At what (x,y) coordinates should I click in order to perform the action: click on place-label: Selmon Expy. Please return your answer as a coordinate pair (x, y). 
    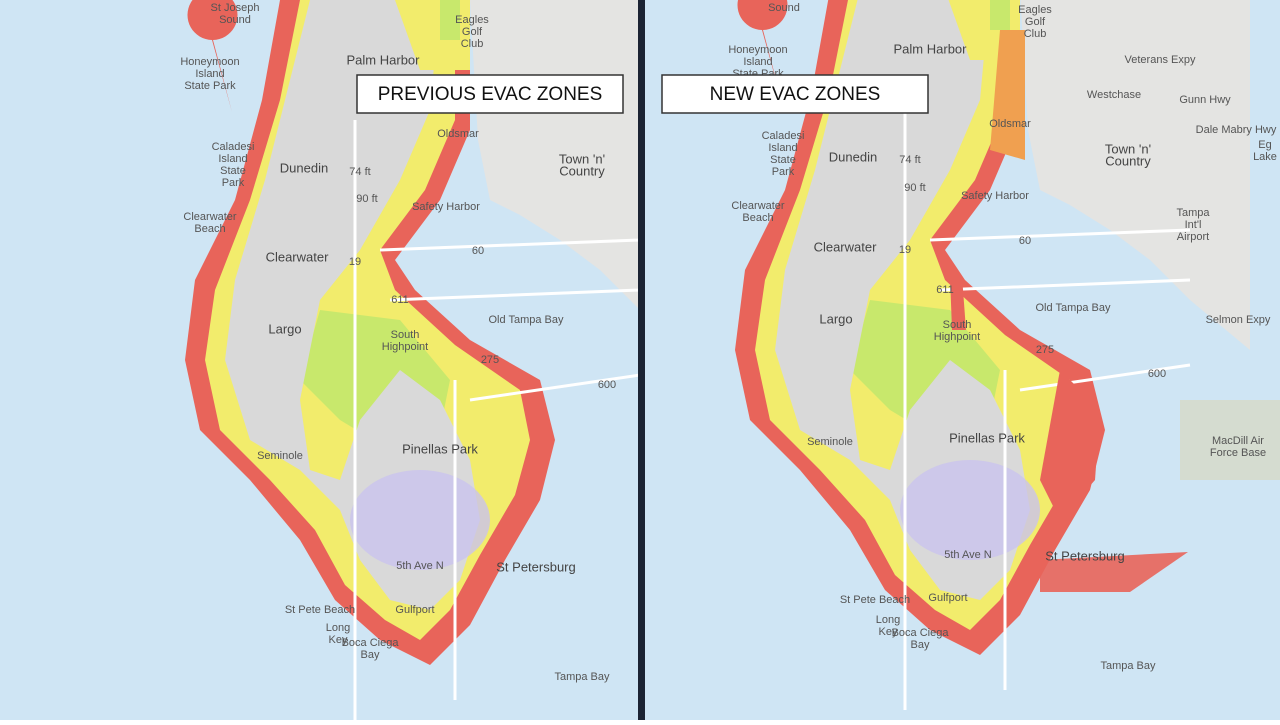
    Looking at the image, I should click on (1238, 320).